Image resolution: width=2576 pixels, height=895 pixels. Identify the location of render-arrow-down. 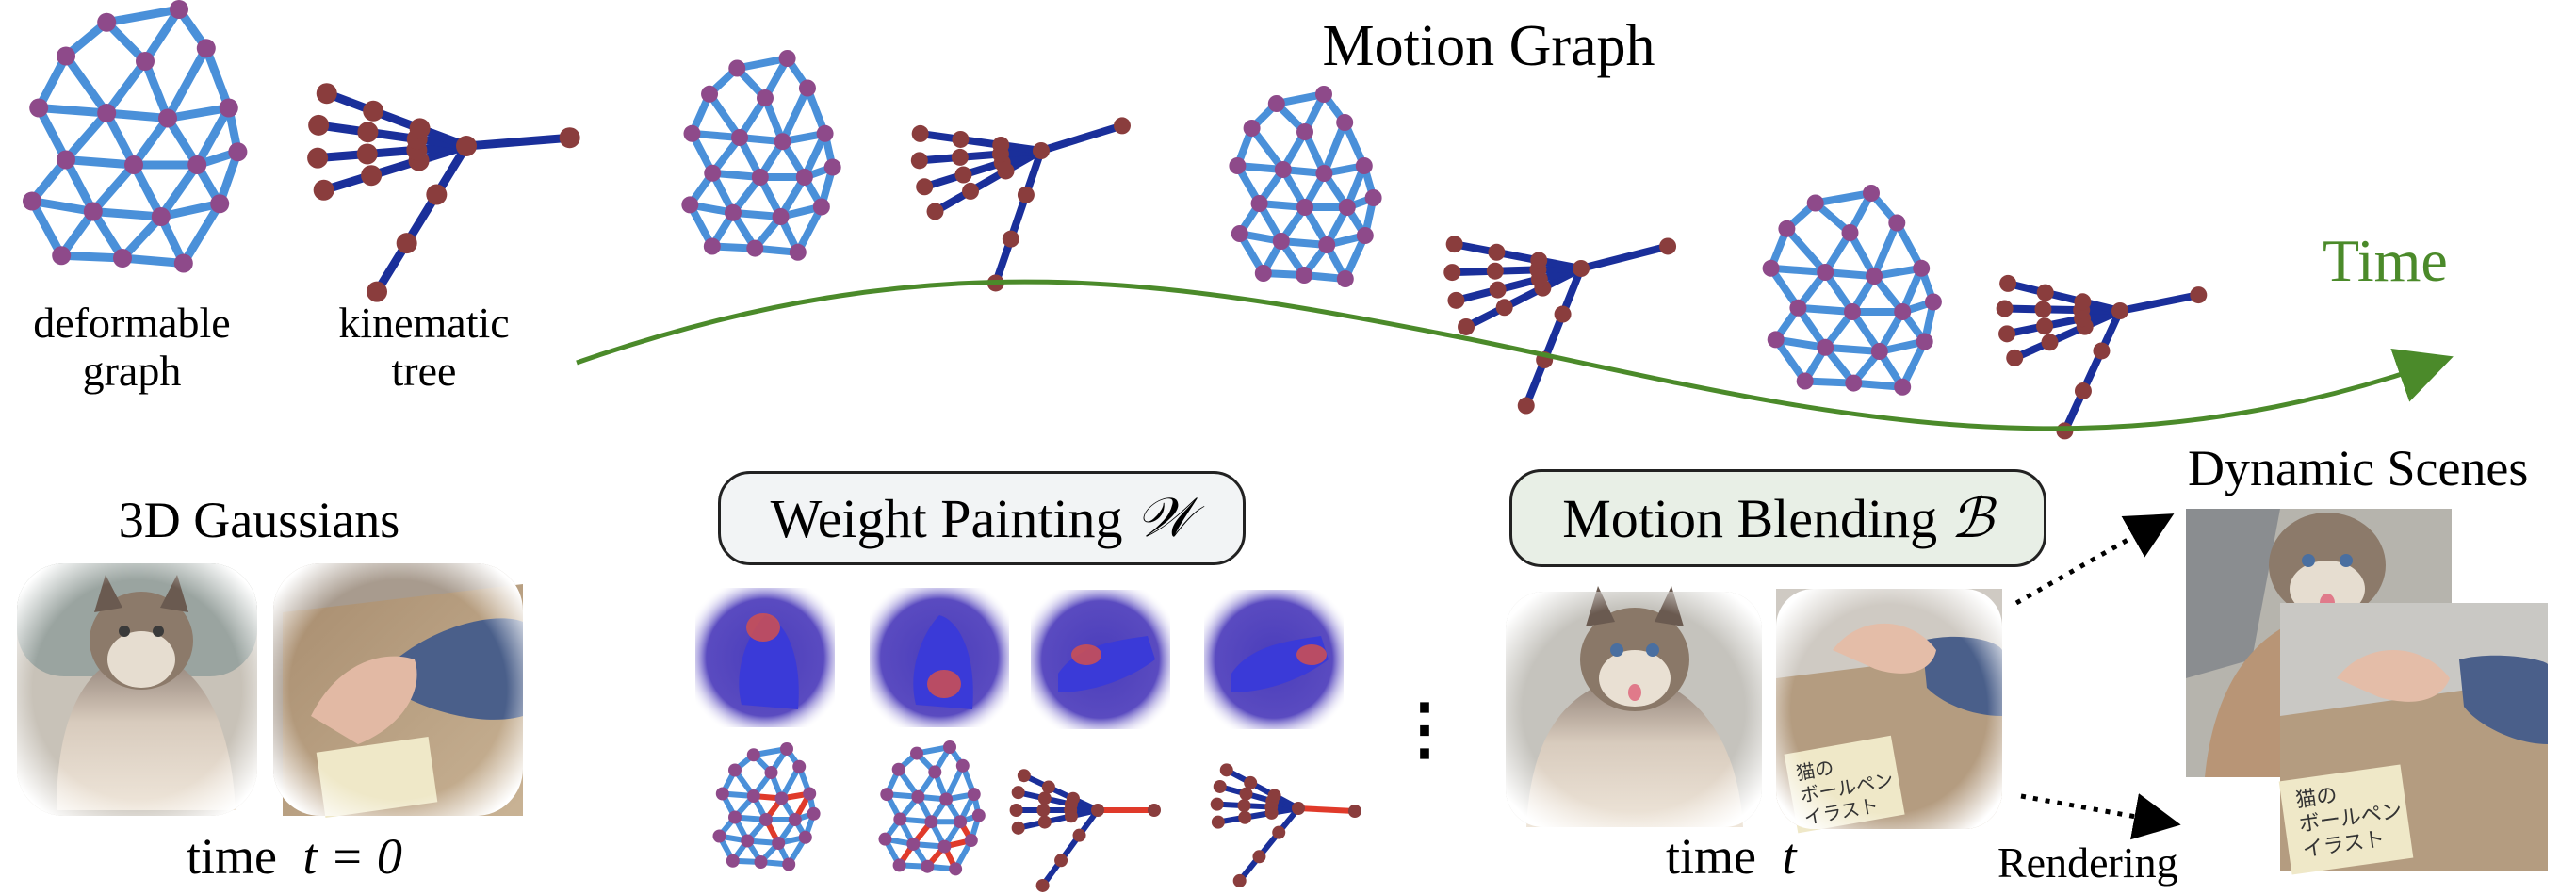
(2100, 817).